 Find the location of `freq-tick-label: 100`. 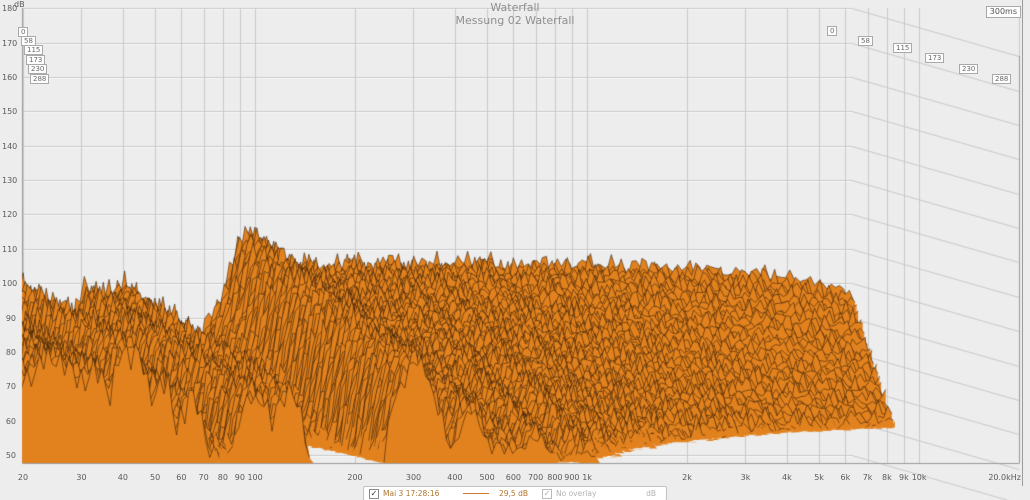

freq-tick-label: 100 is located at coordinates (255, 477).